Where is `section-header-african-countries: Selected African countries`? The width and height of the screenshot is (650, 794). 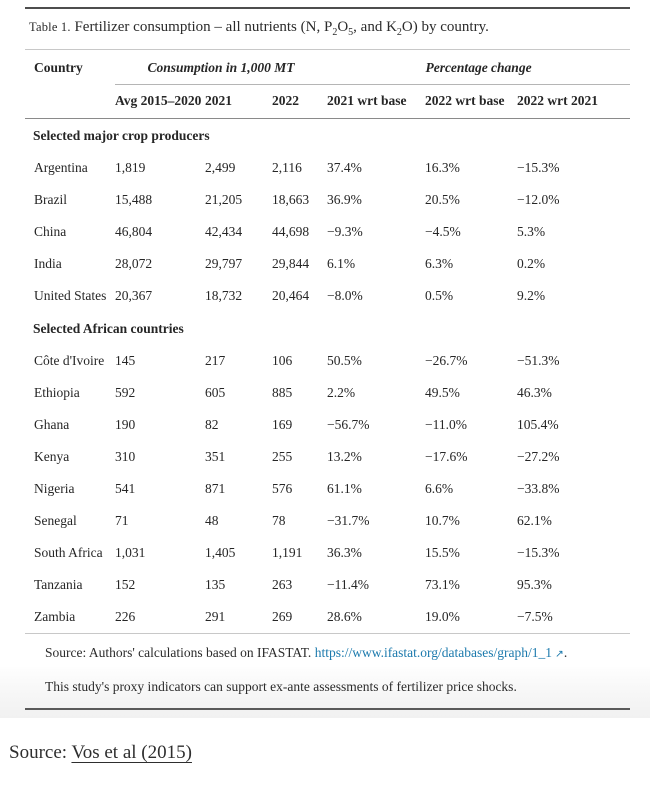 section-header-african-countries: Selected African countries is located at coordinates (108, 328).